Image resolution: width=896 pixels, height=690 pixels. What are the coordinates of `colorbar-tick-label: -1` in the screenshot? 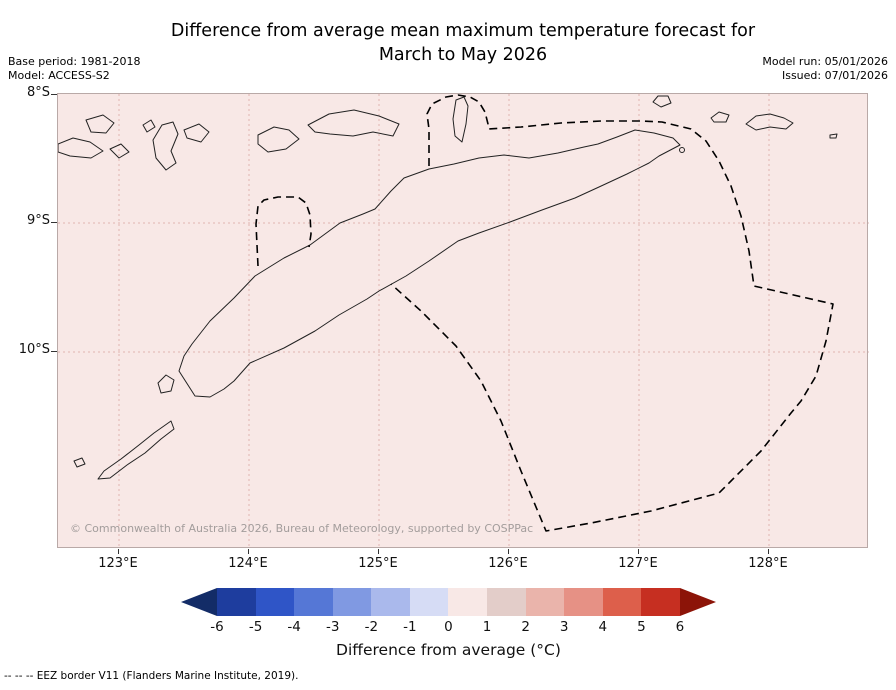 It's located at (410, 627).